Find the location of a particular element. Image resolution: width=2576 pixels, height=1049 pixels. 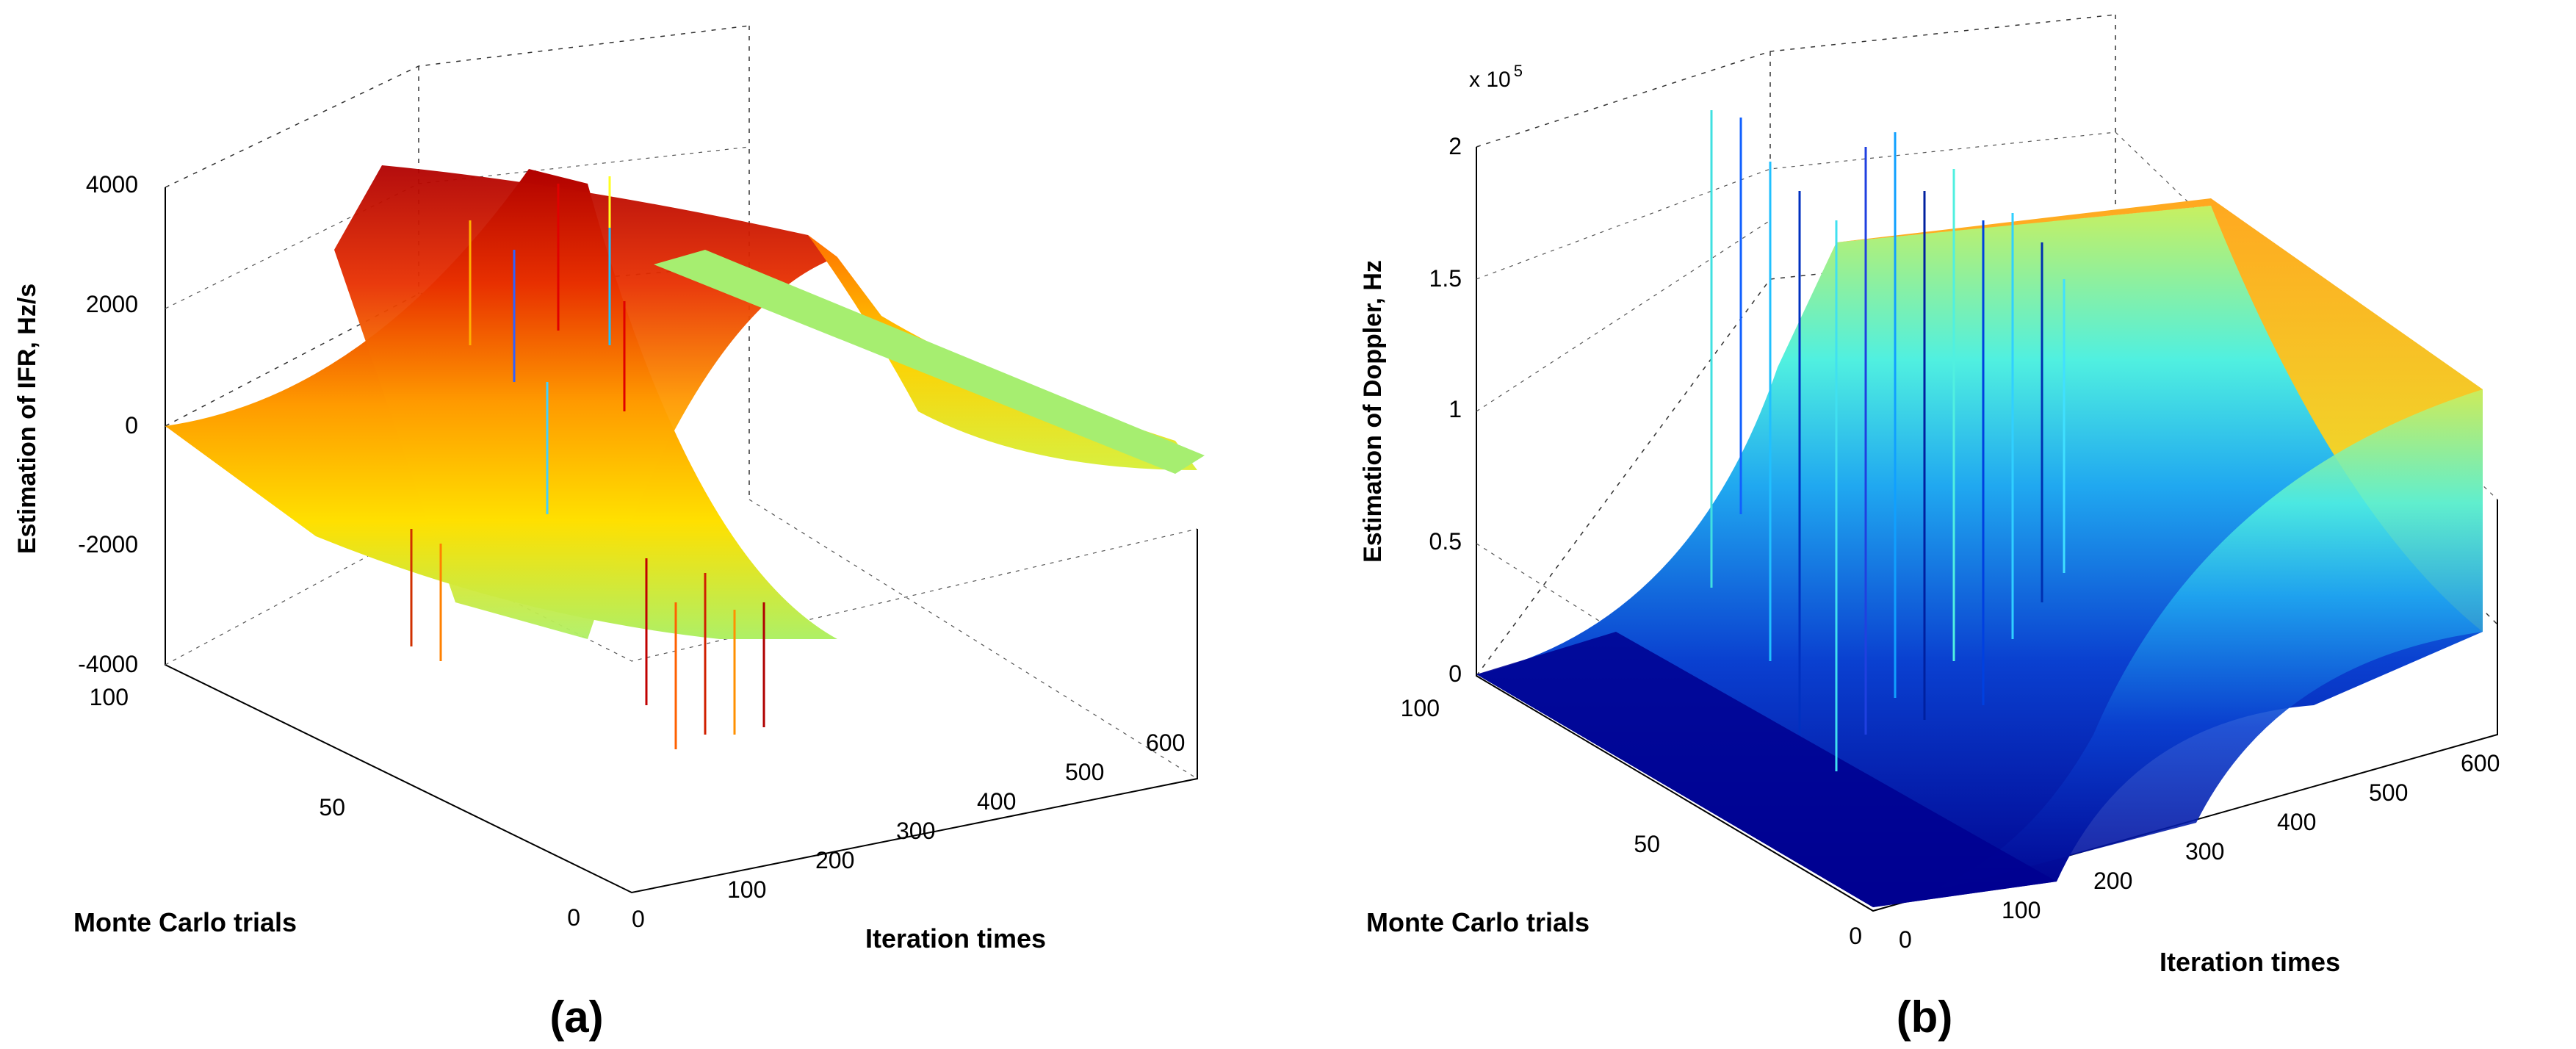

y-tick-a: 200 is located at coordinates (834, 860).